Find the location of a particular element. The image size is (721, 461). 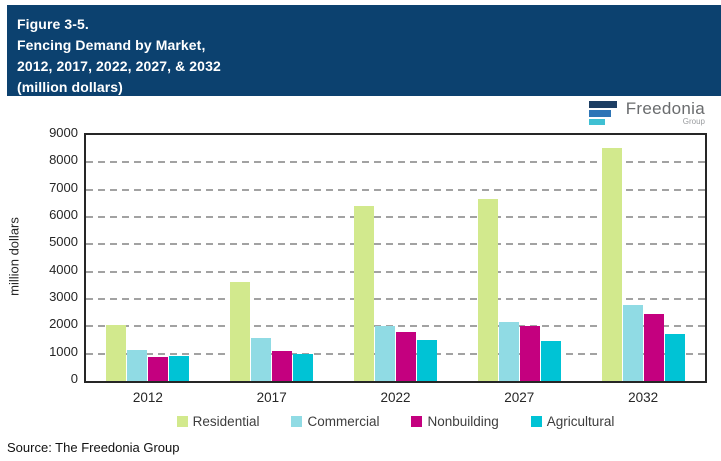

source-note: Source: The Freedonia Group is located at coordinates (93, 447).